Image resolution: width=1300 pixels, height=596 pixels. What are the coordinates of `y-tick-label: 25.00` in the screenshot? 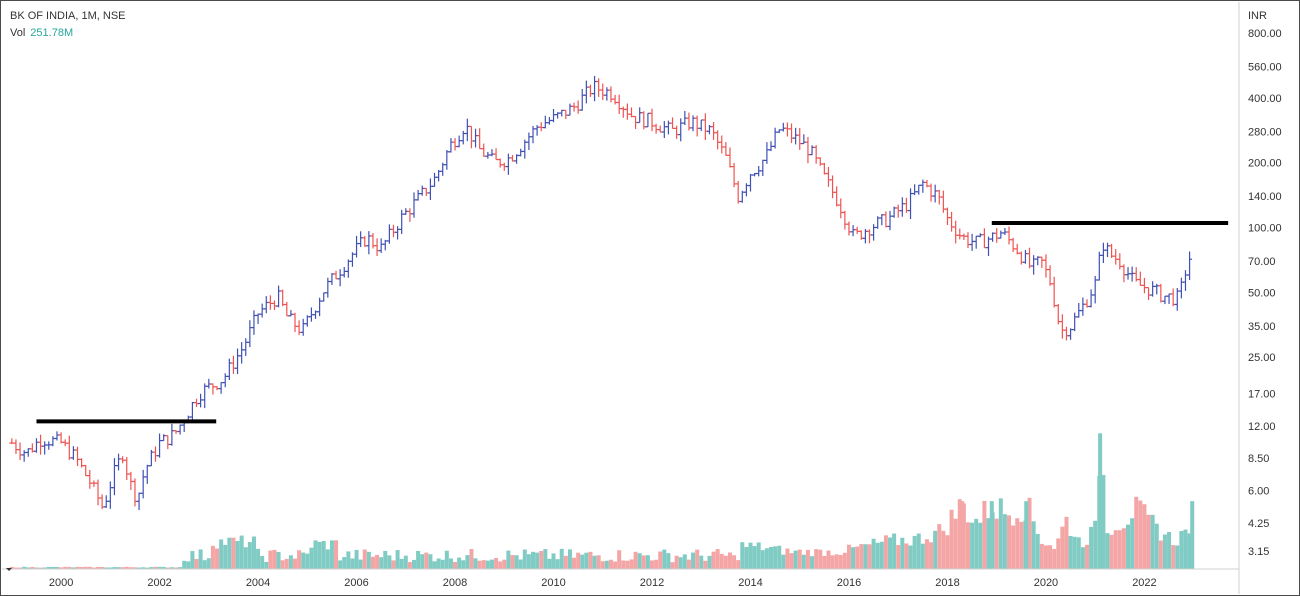 It's located at (1262, 358).